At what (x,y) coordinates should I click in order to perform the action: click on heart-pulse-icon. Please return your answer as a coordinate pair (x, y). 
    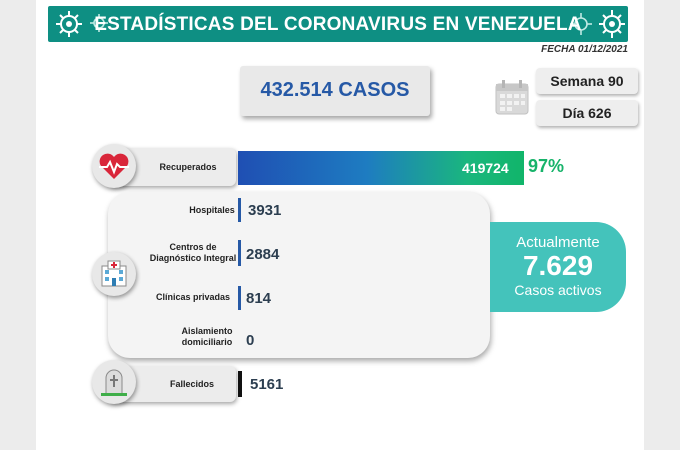
    Looking at the image, I should click on (114, 166).